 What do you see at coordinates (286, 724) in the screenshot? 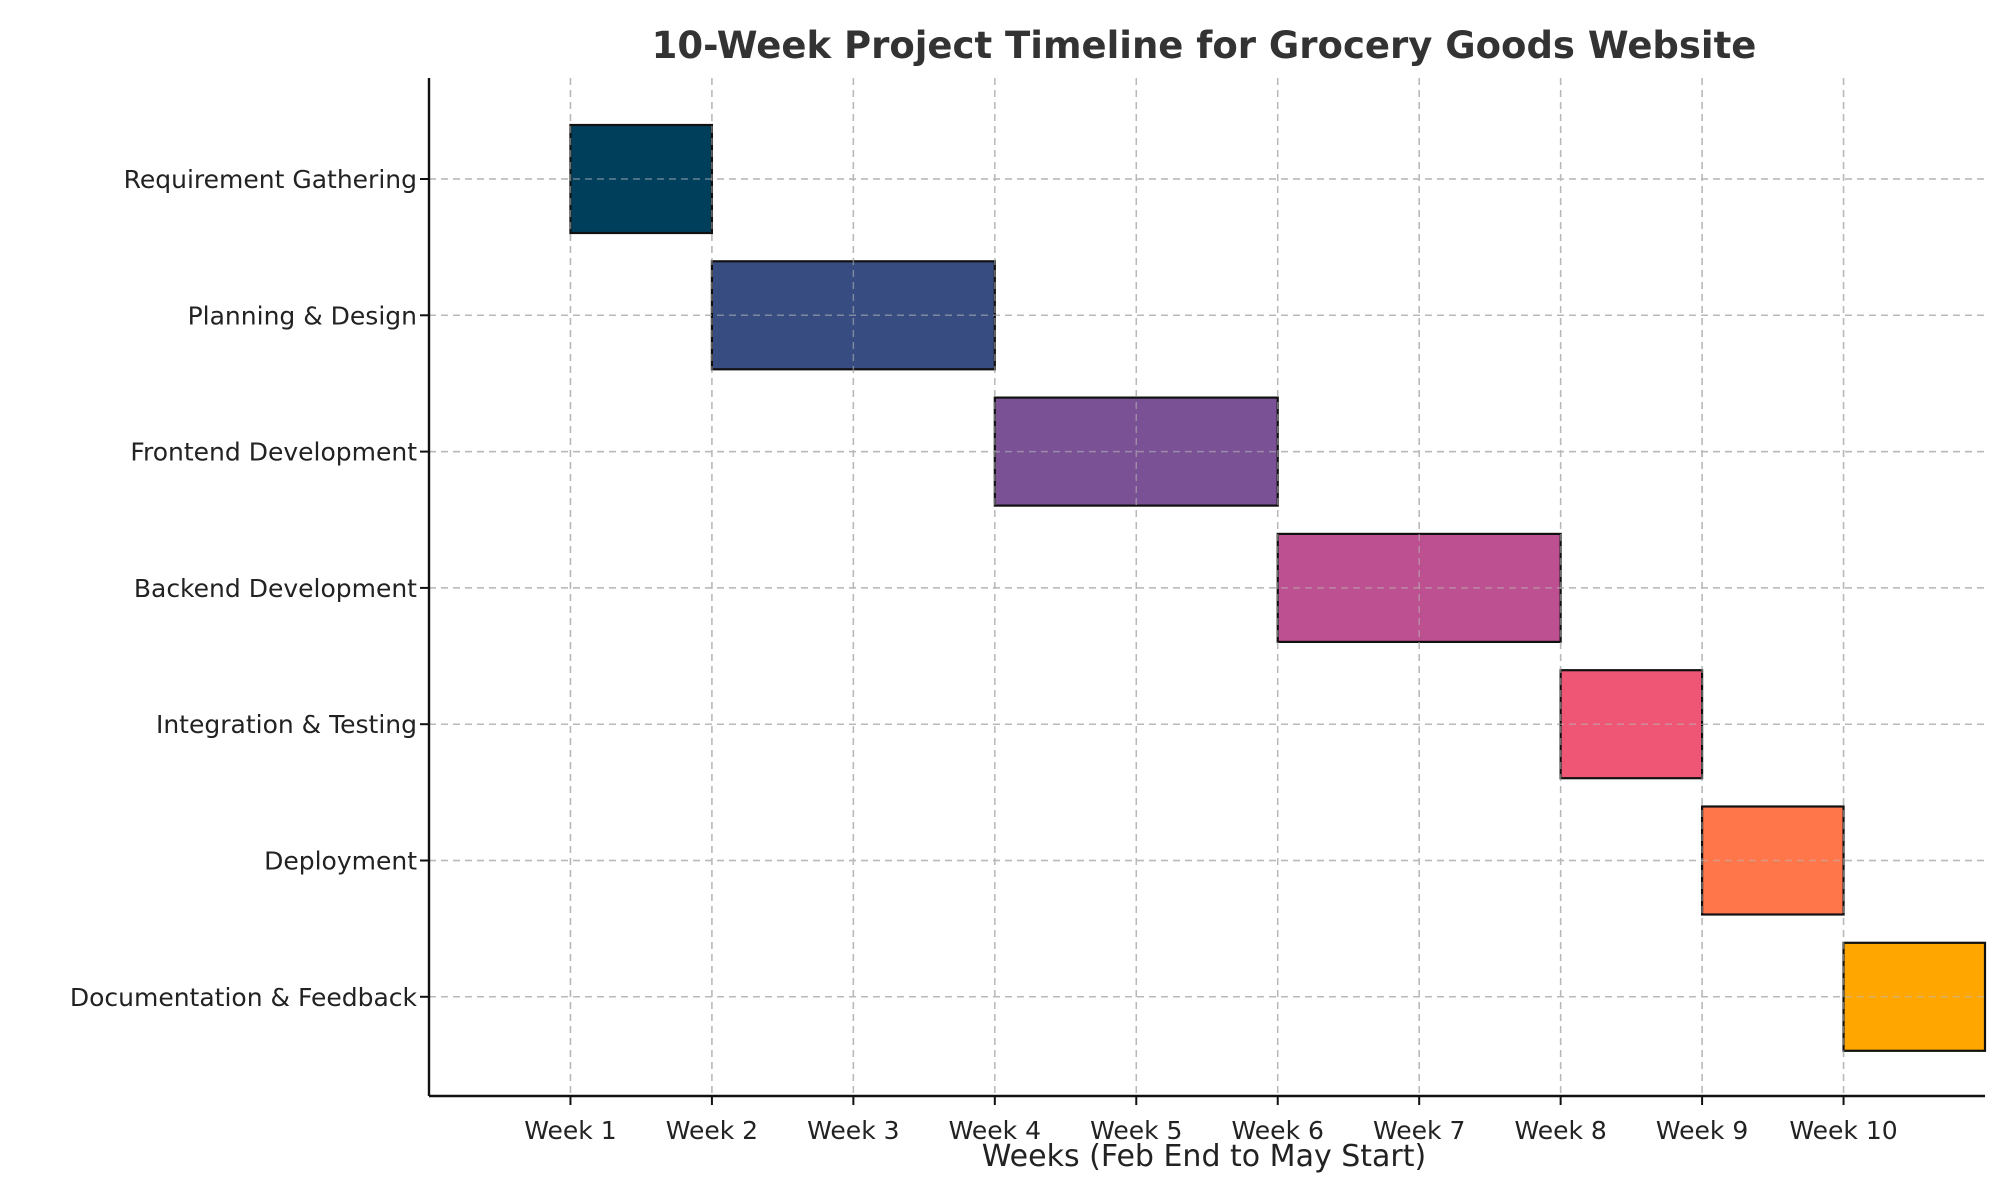
I see `y-tick-label: Integration & Testing` at bounding box center [286, 724].